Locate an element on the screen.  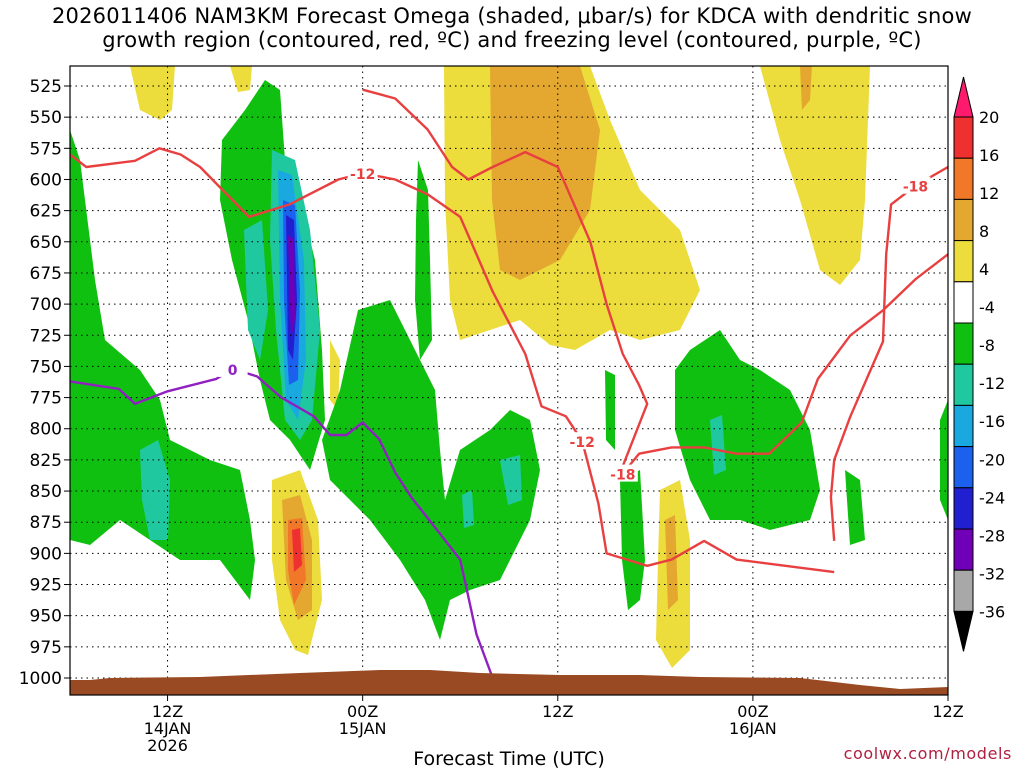
colorbar-tick-label: -12 is located at coordinates (992, 383).